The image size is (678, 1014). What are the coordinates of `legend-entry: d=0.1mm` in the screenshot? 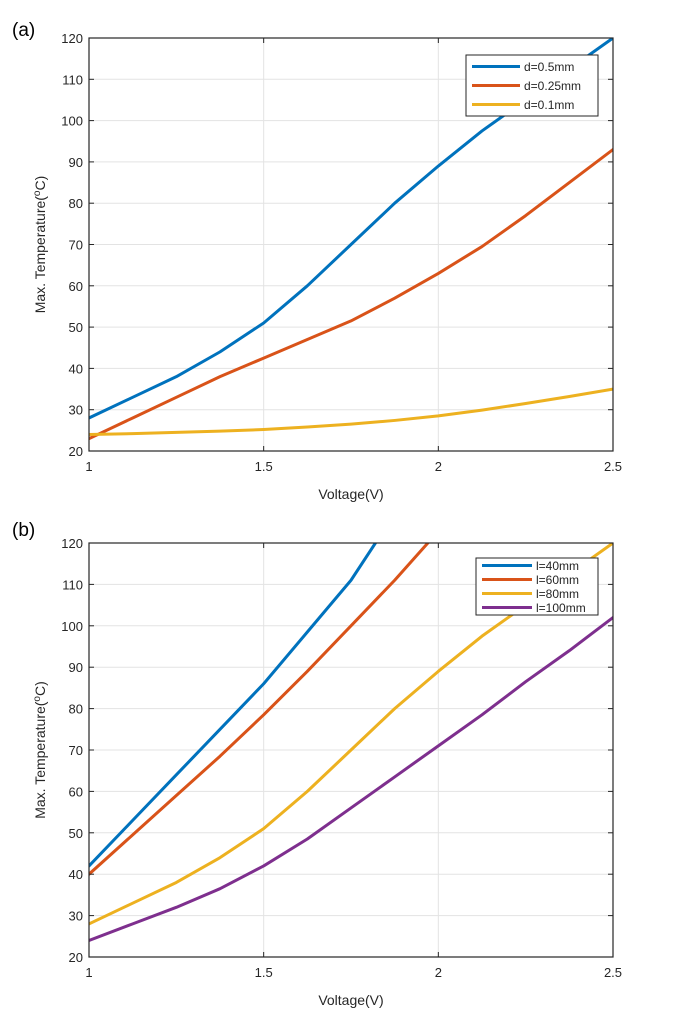 It's located at (549, 105).